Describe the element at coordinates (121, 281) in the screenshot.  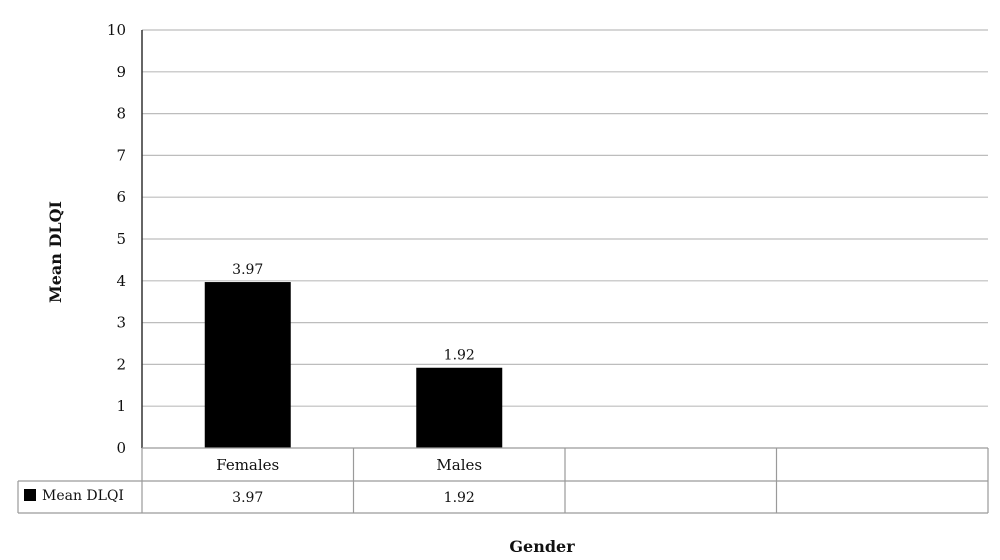
I see `y-tick-label-4: 4` at that location.